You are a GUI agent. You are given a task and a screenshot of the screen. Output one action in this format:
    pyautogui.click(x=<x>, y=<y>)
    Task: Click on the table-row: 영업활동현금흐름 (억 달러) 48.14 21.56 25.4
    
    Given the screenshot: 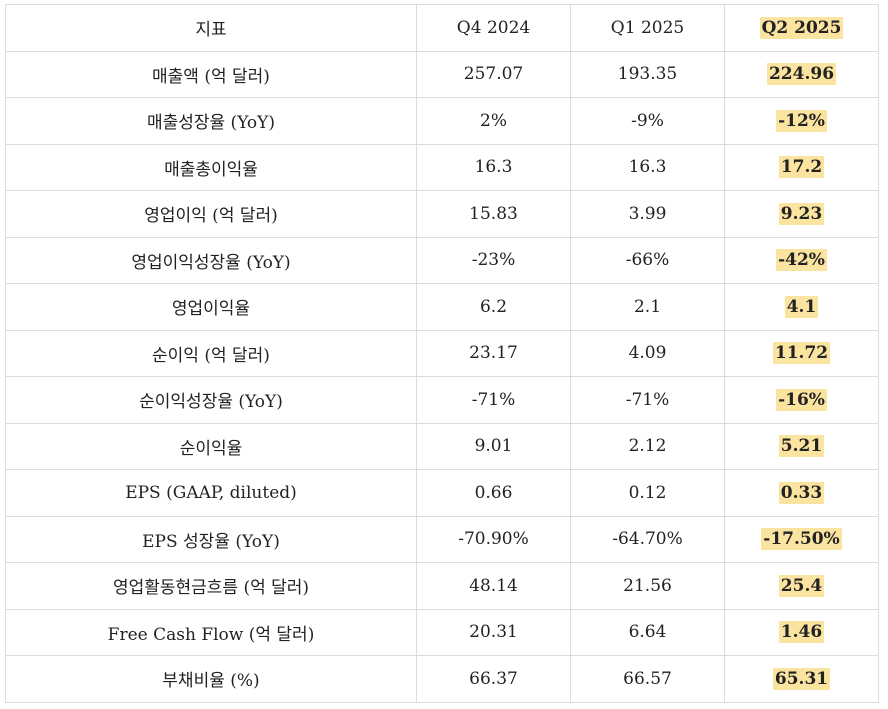 What is the action you would take?
    pyautogui.click(x=442, y=586)
    